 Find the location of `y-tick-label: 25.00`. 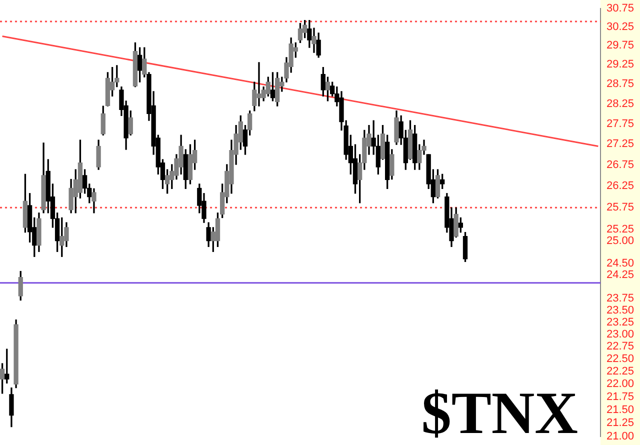

y-tick-label: 25.00 is located at coordinates (620, 240).